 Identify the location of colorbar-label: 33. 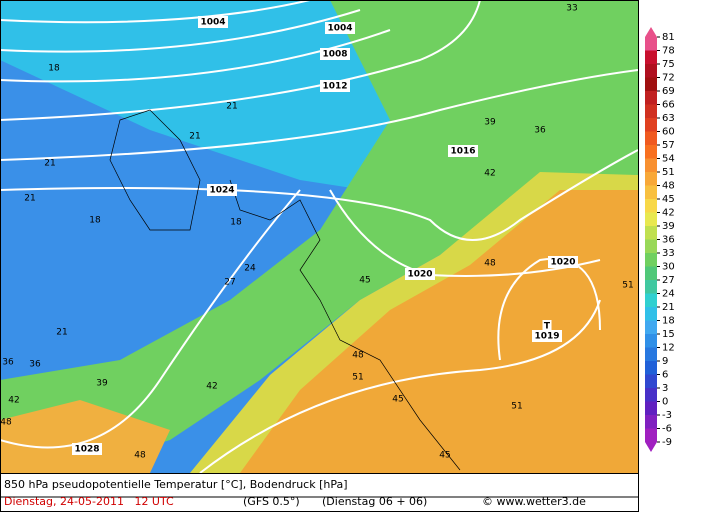
(668, 253).